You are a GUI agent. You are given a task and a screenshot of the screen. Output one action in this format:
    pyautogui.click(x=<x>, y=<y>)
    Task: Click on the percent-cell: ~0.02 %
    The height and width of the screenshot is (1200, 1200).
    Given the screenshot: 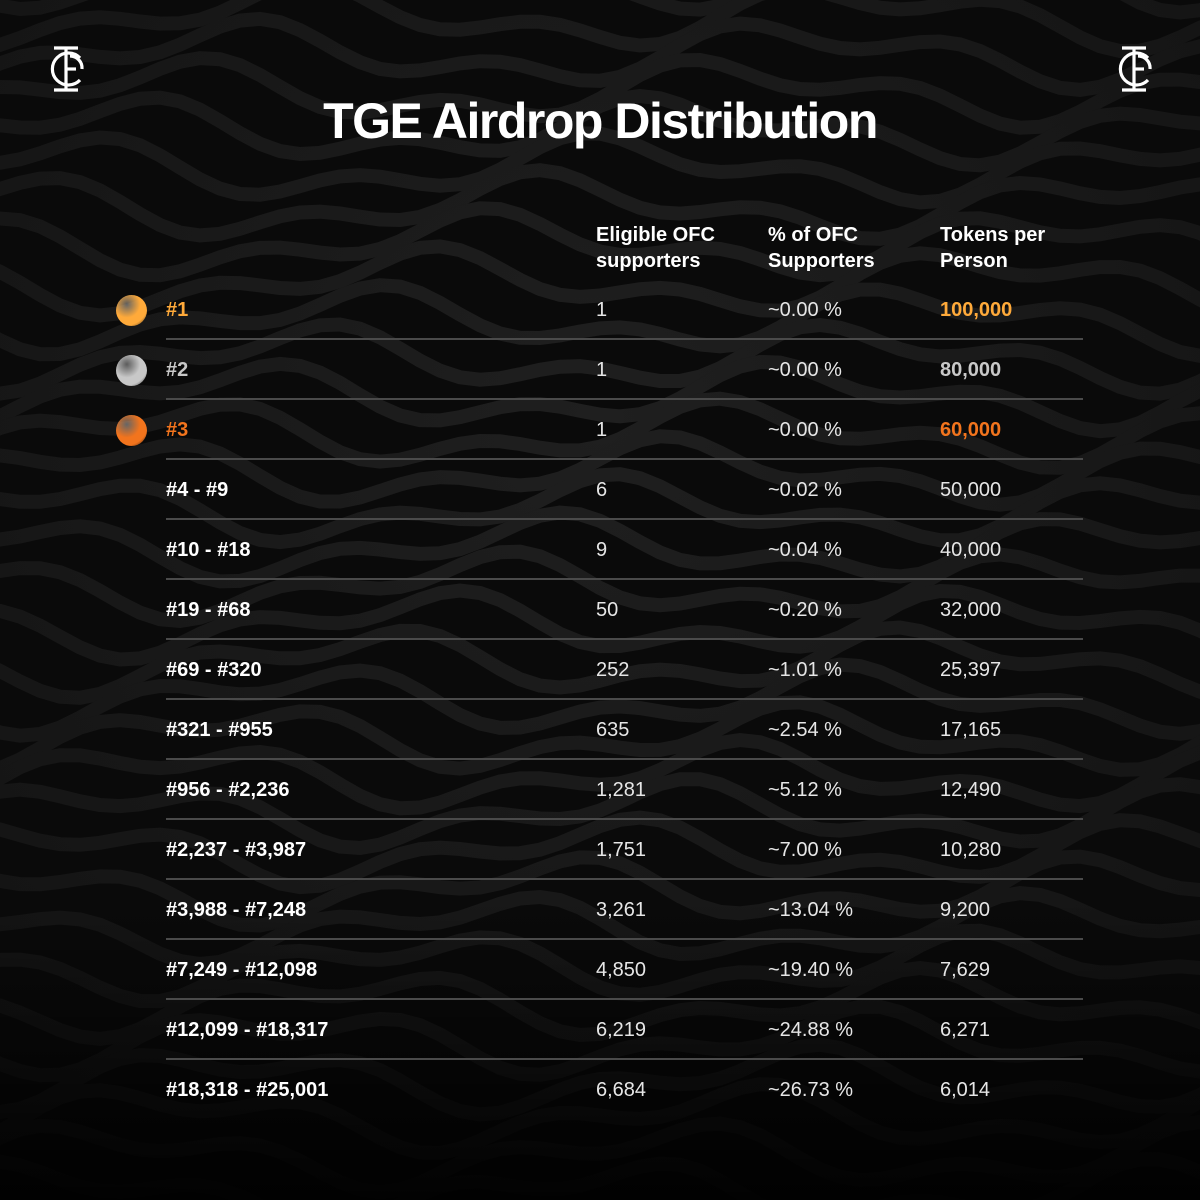 What is the action you would take?
    pyautogui.click(x=805, y=490)
    